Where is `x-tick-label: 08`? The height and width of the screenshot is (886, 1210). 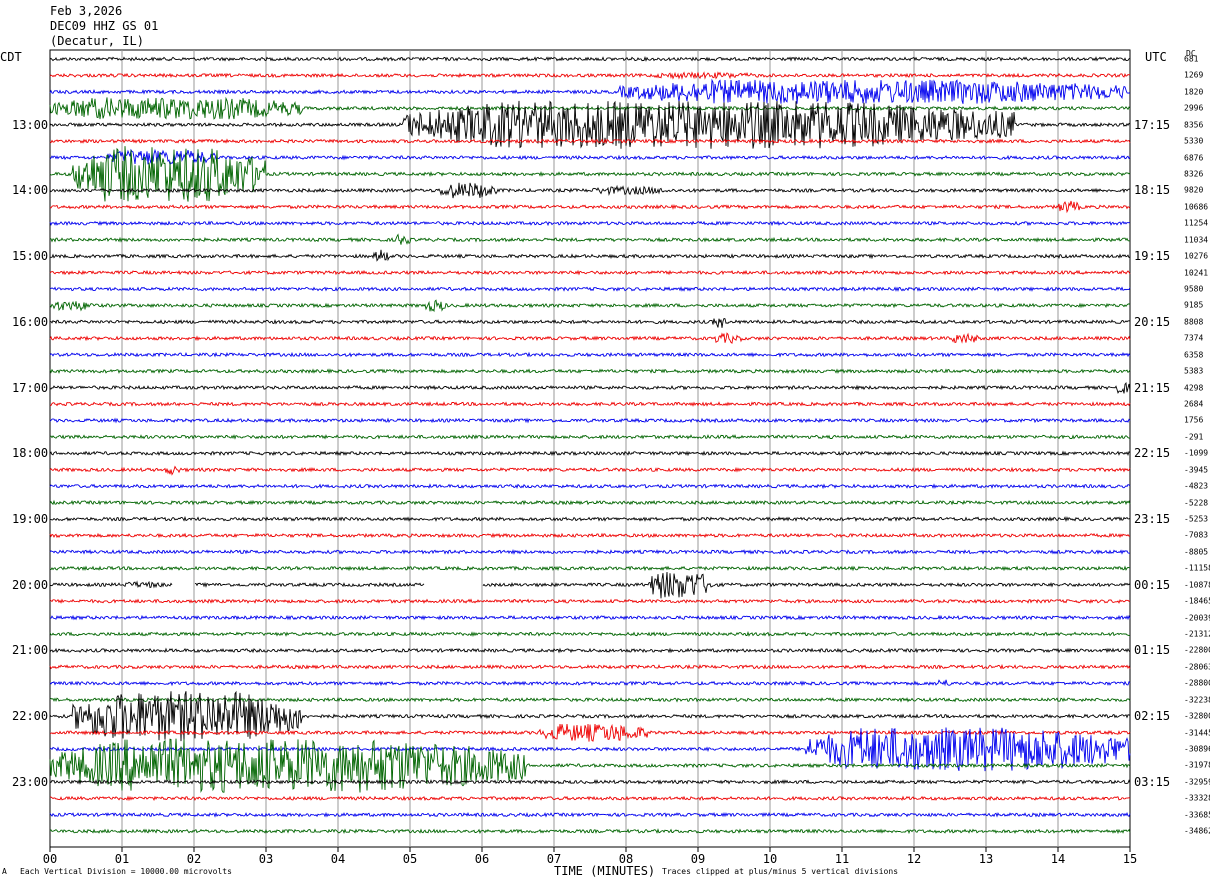 x-tick-label: 08 is located at coordinates (626, 859).